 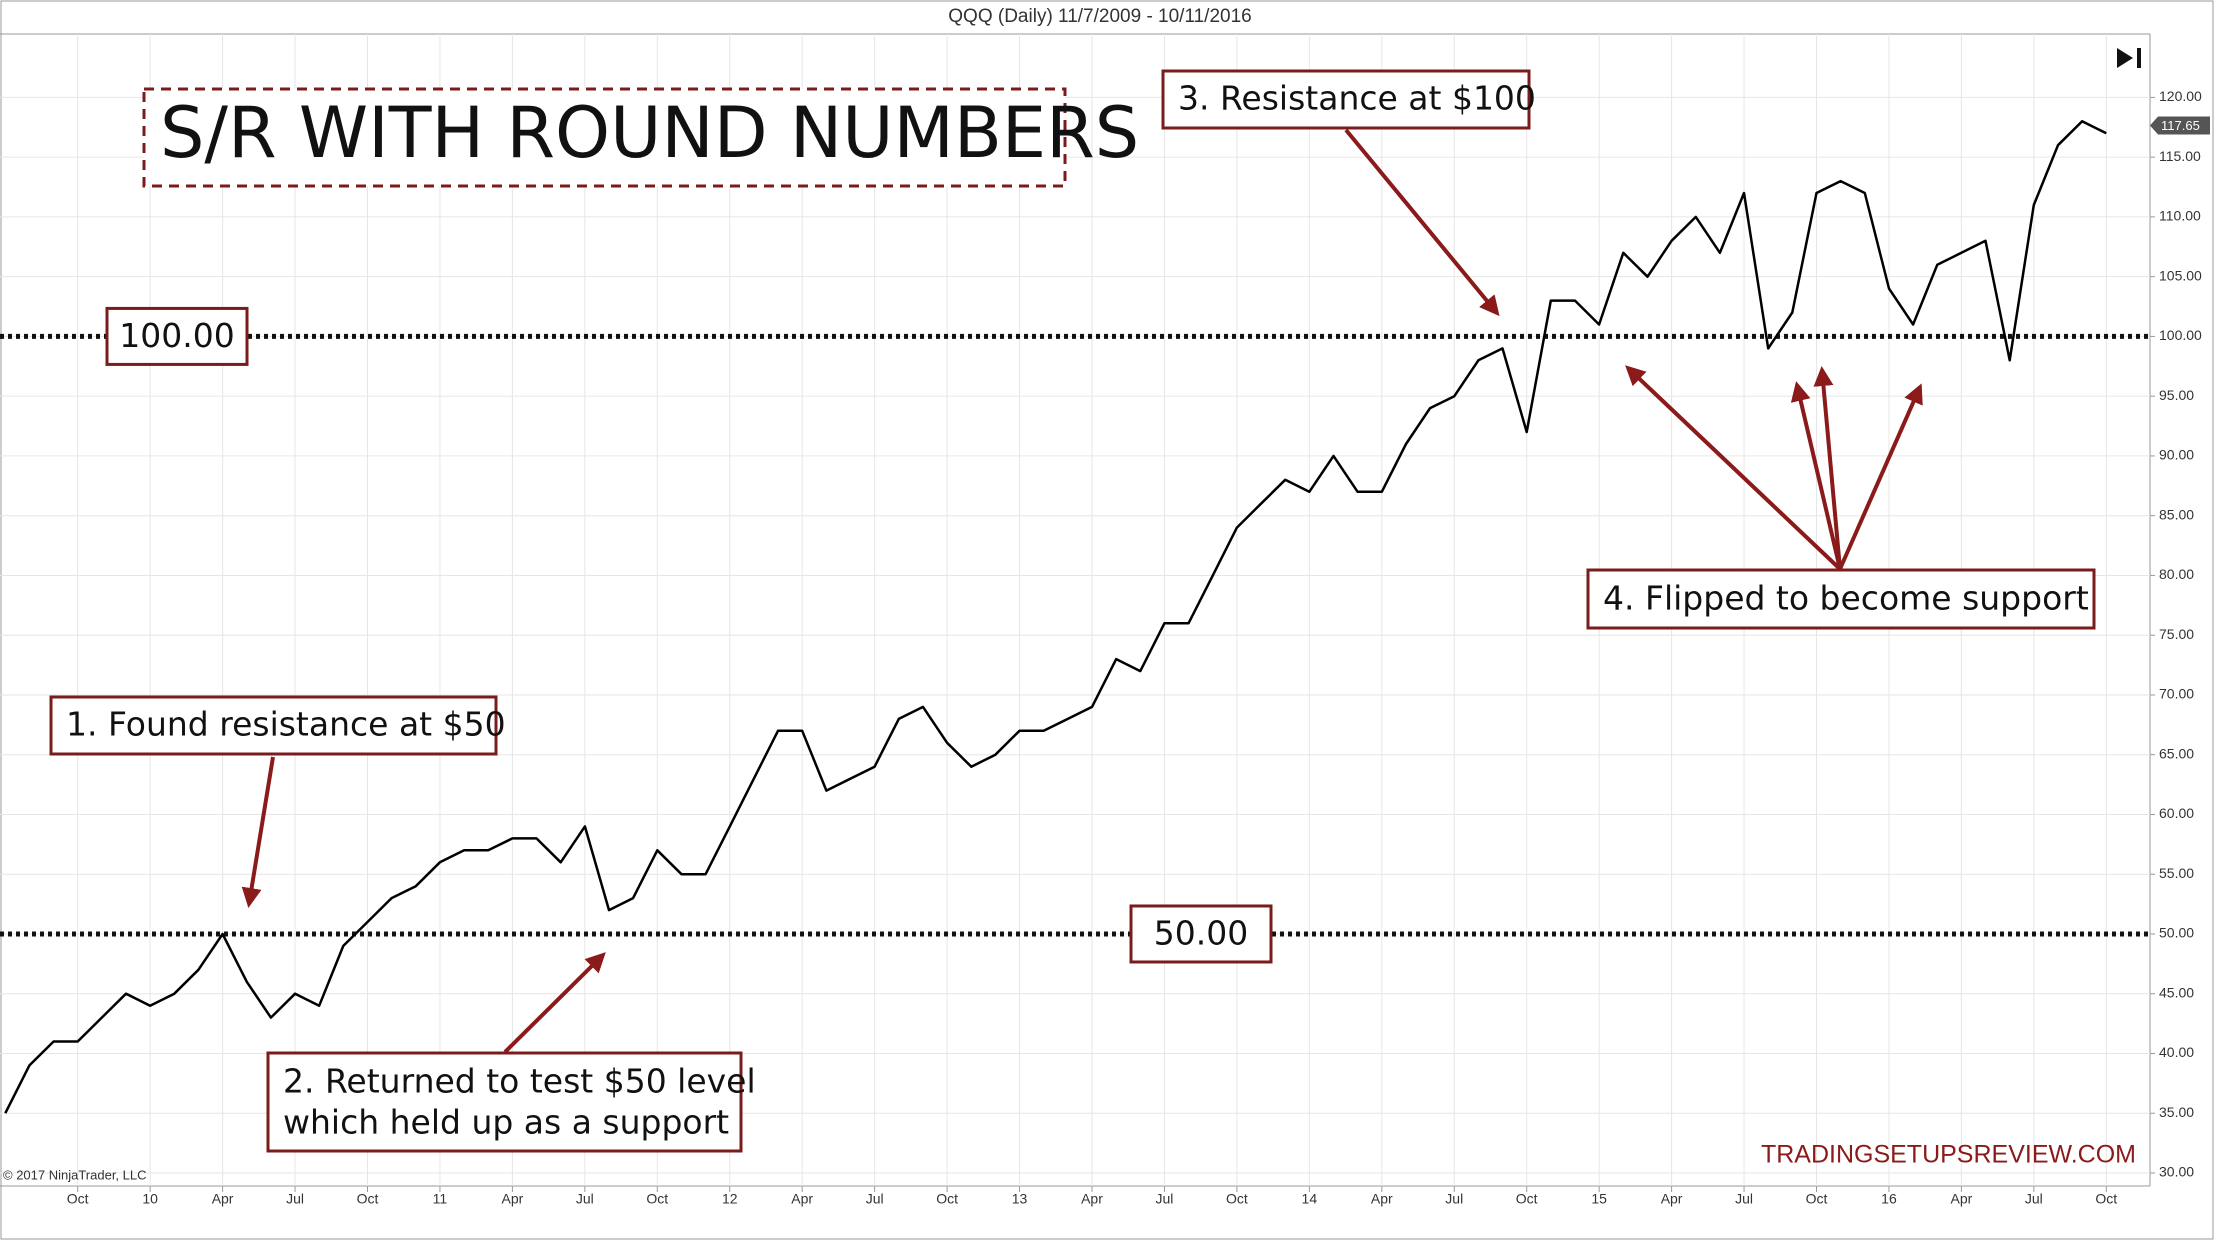 What do you see at coordinates (75, 1174) in the screenshot?
I see `copyright: © 2017 NinjaTrader, LLC` at bounding box center [75, 1174].